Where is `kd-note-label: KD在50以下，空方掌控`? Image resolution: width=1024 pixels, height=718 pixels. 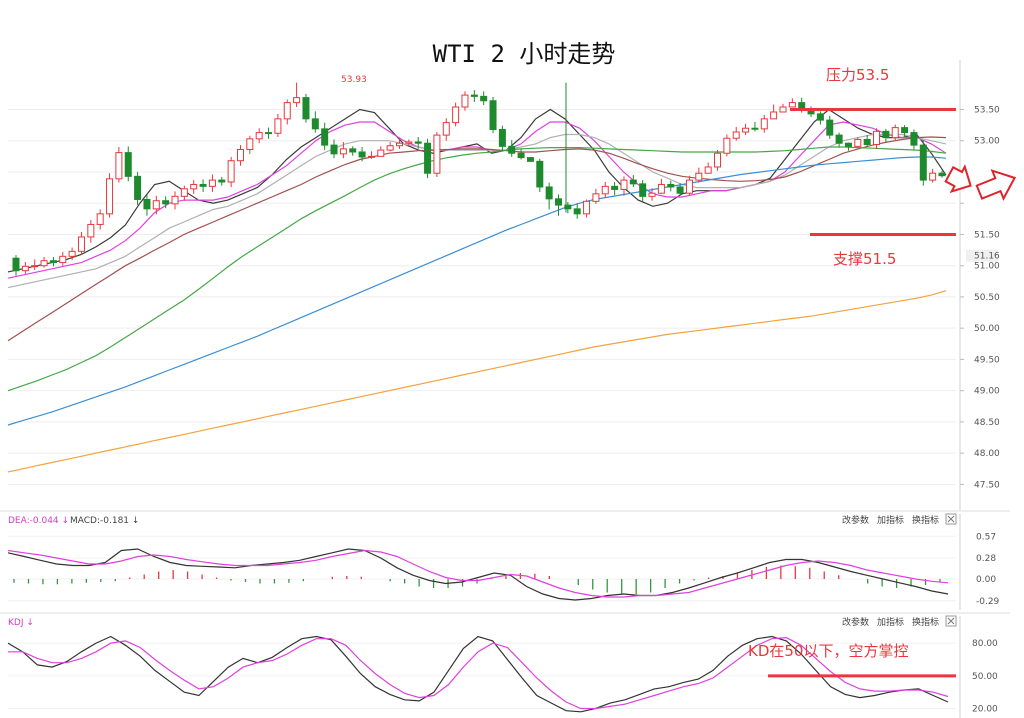
kd-note-label: KD在50以下，空方掌控 is located at coordinates (828, 651).